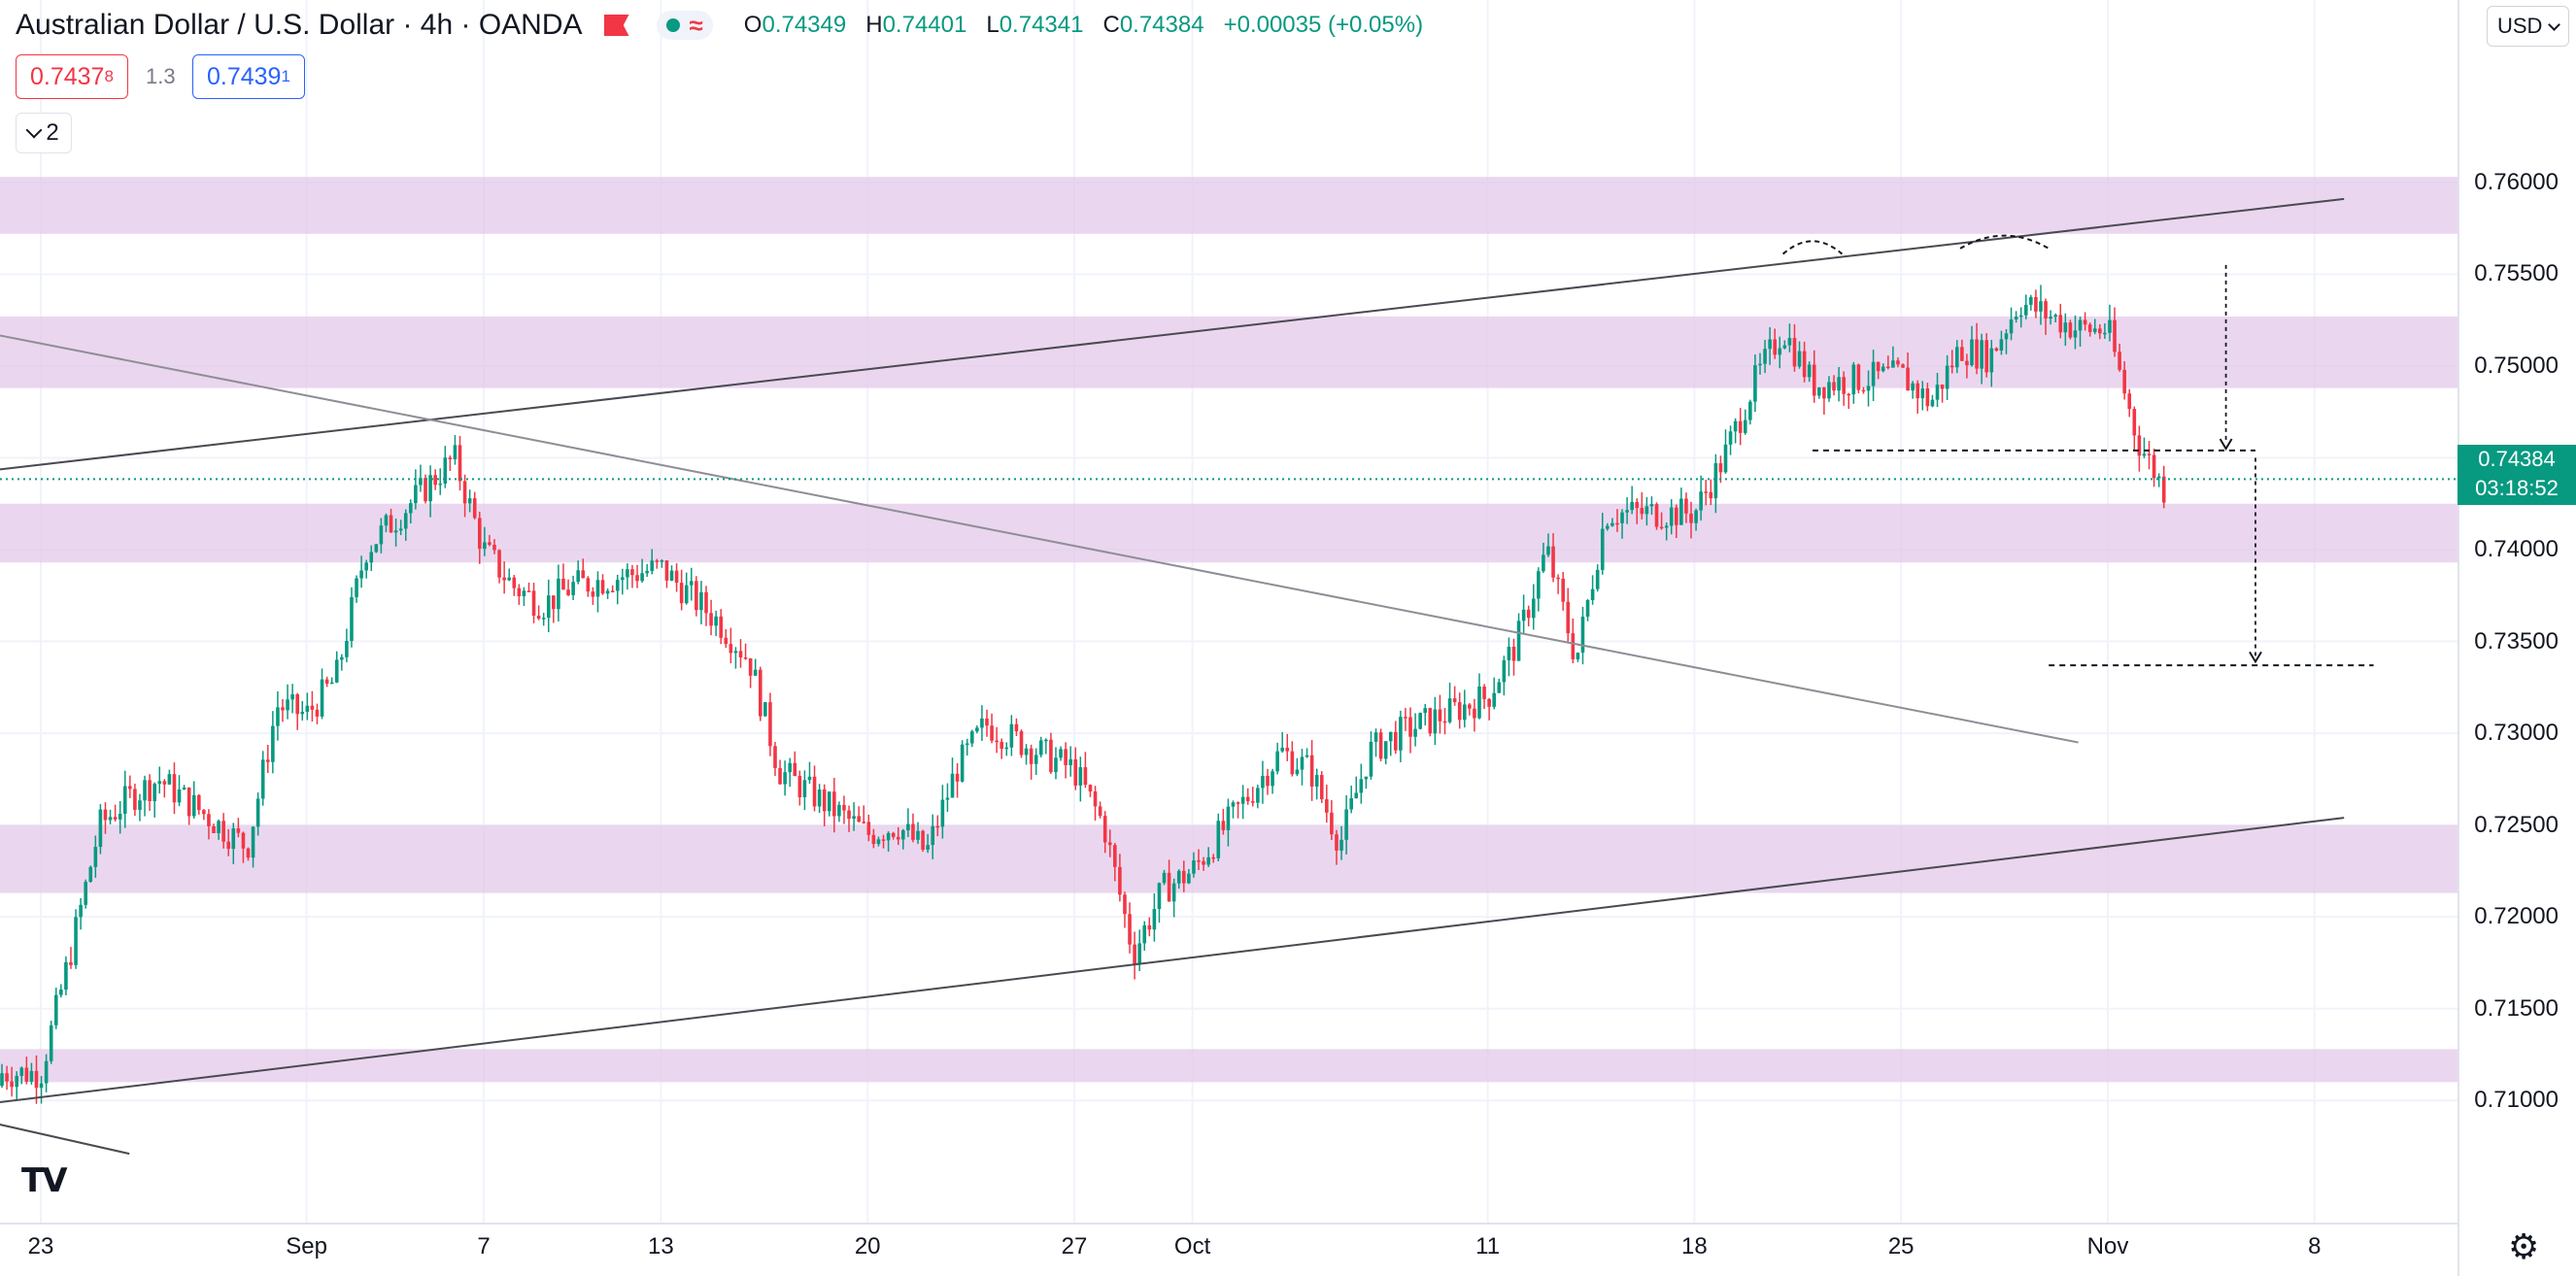  What do you see at coordinates (2516, 549) in the screenshot?
I see `price-tick-label: 0.74000` at bounding box center [2516, 549].